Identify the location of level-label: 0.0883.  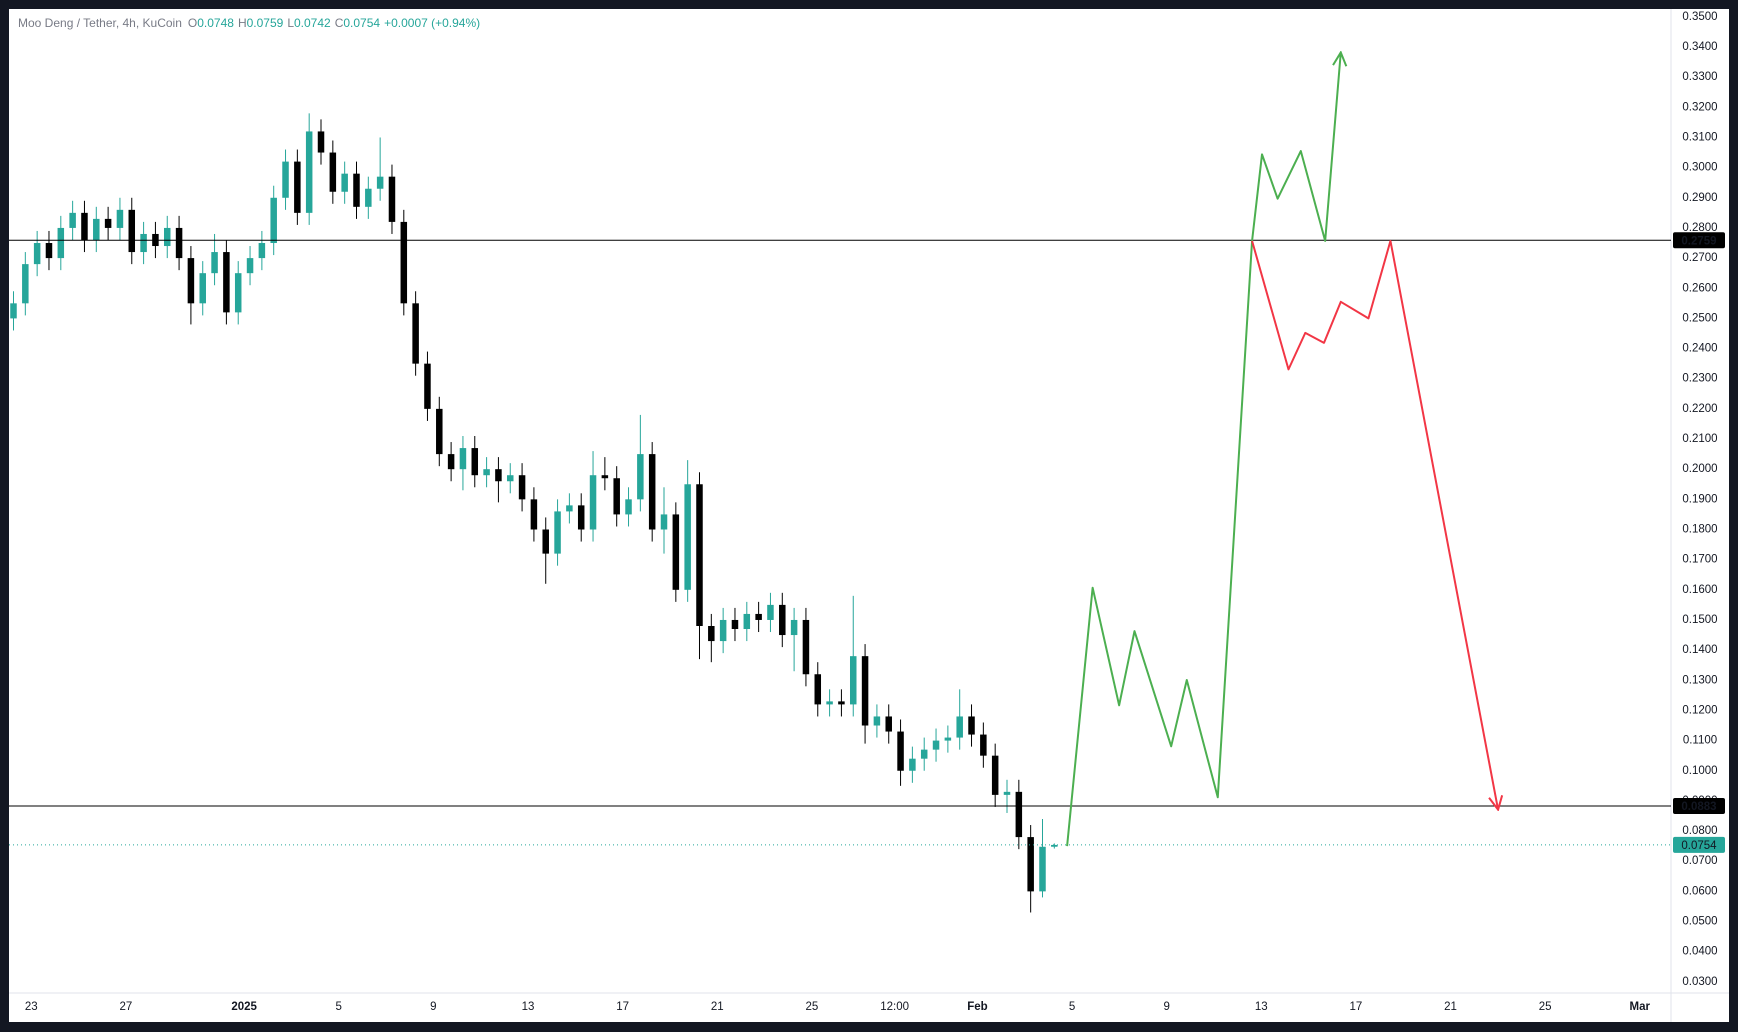
(1698, 807).